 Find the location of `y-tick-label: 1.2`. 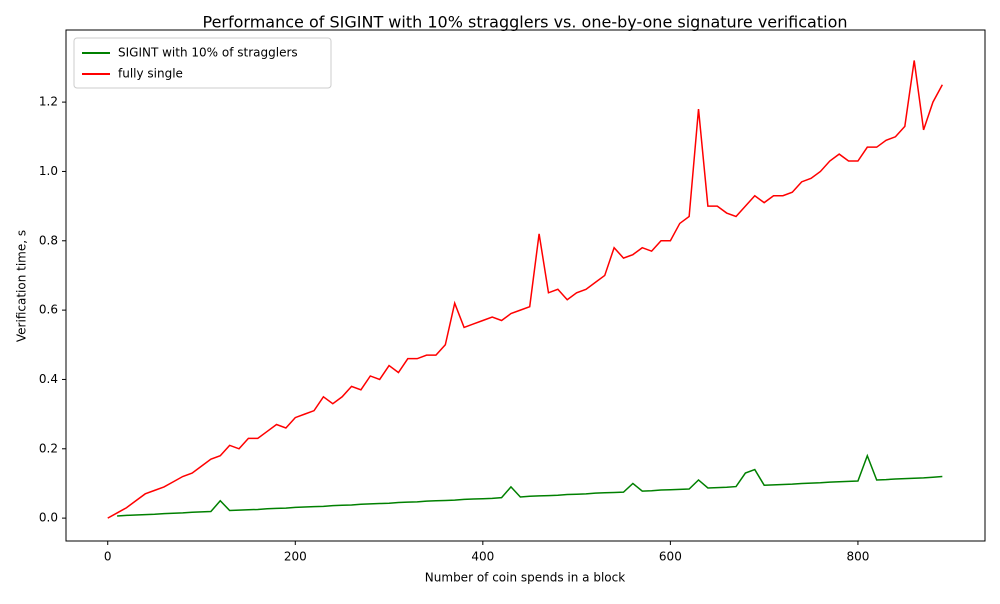

y-tick-label: 1.2 is located at coordinates (48, 102).